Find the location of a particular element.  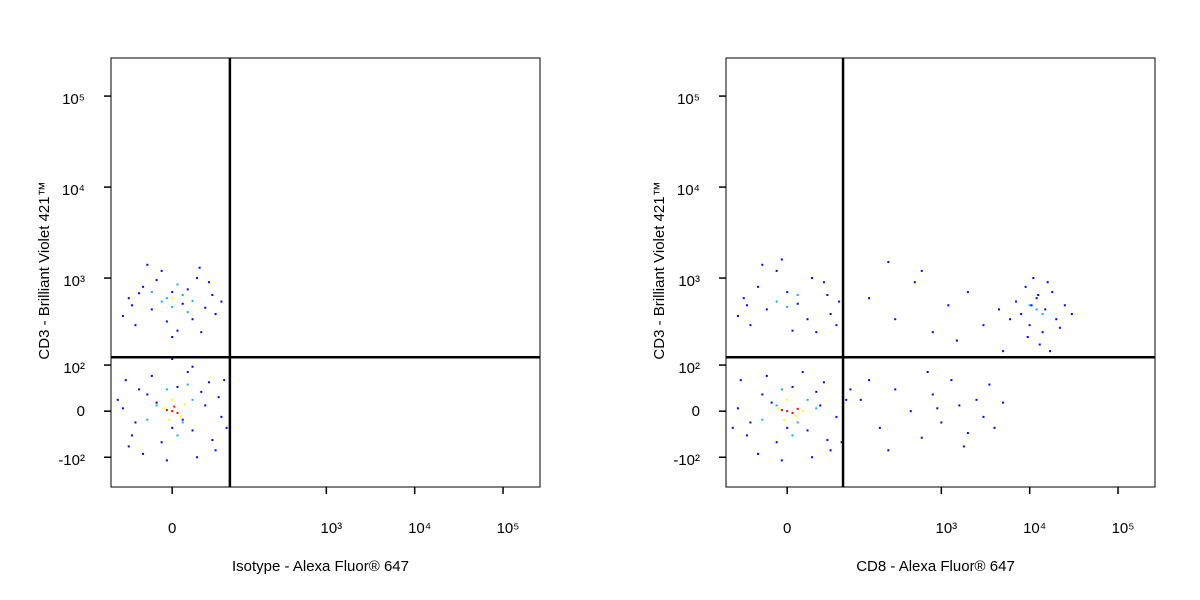

x-tick-label: 0 is located at coordinates (172, 528).